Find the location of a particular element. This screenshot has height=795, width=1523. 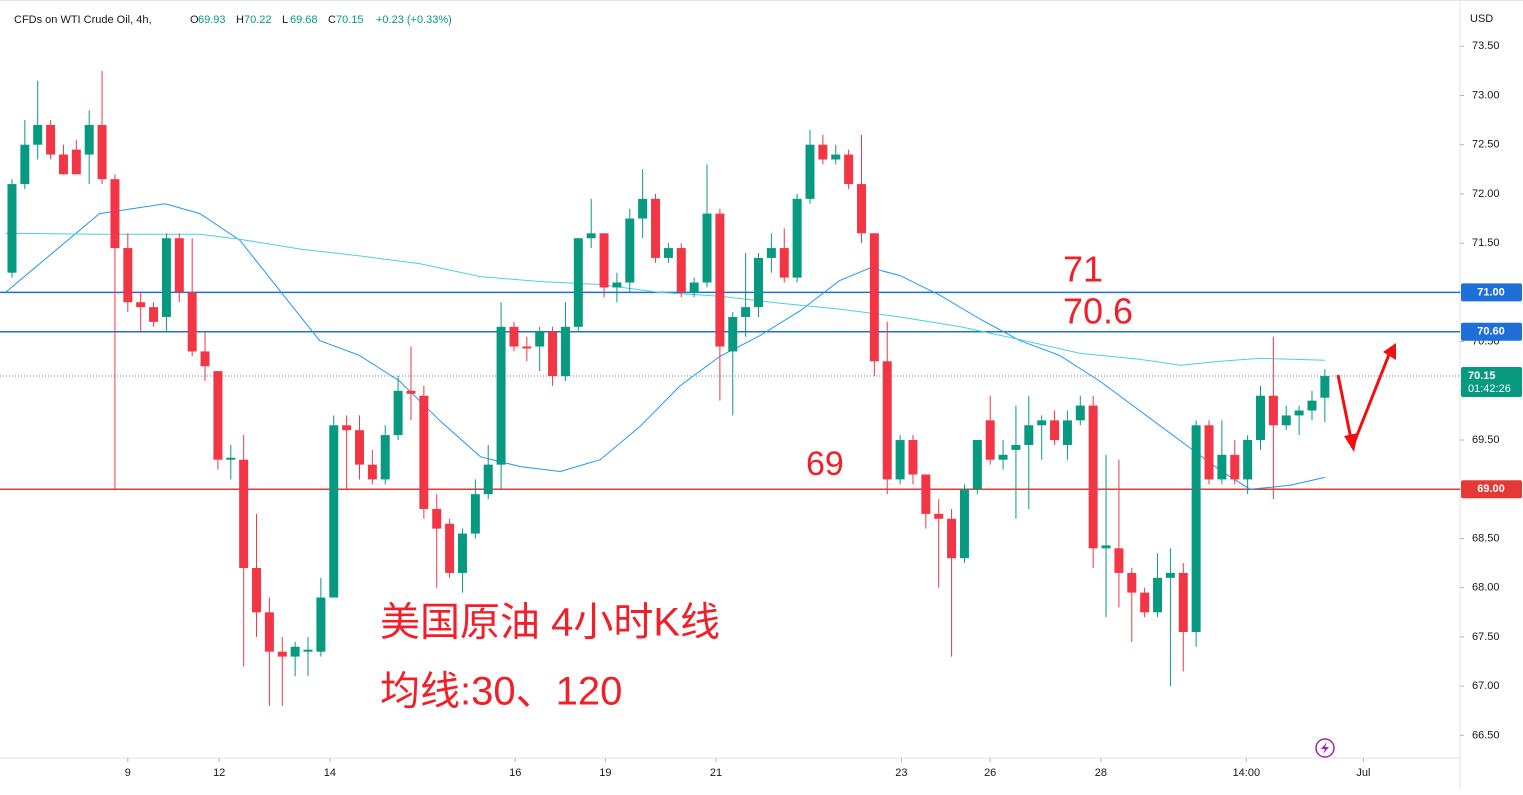

currency: USD is located at coordinates (1481, 19).